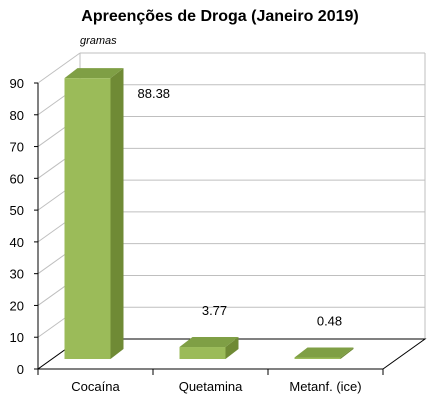 This screenshot has height=410, width=440. I want to click on y-tick-label: 70, so click(17, 147).